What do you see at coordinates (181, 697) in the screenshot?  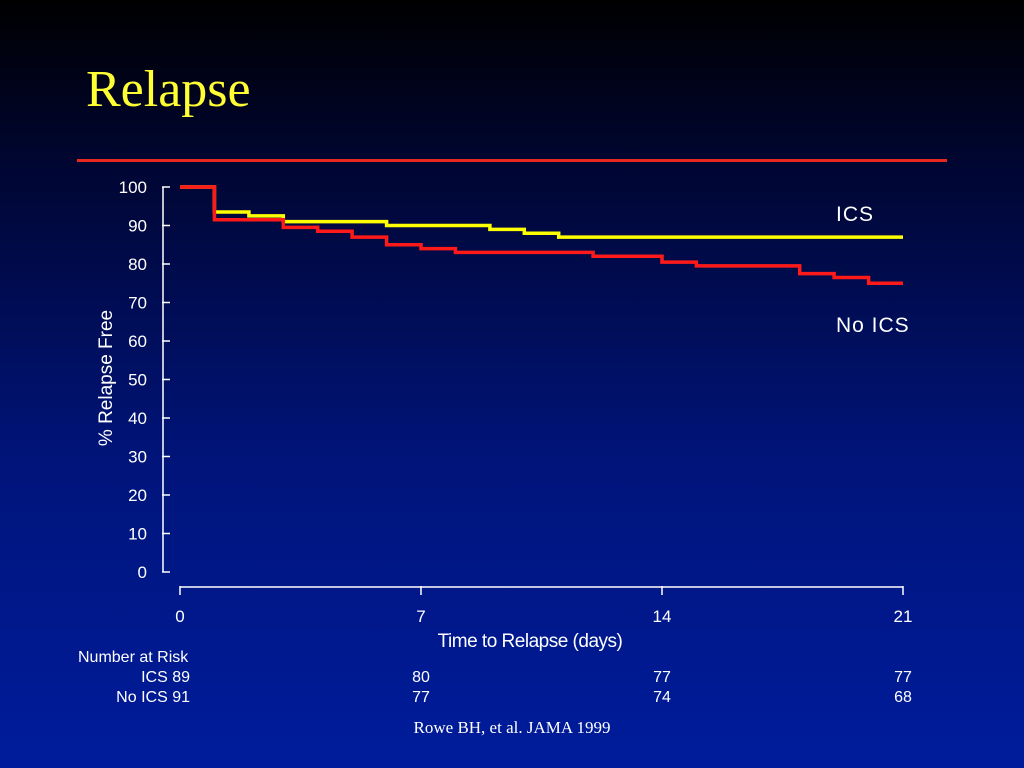 I see `risk-value: 91` at bounding box center [181, 697].